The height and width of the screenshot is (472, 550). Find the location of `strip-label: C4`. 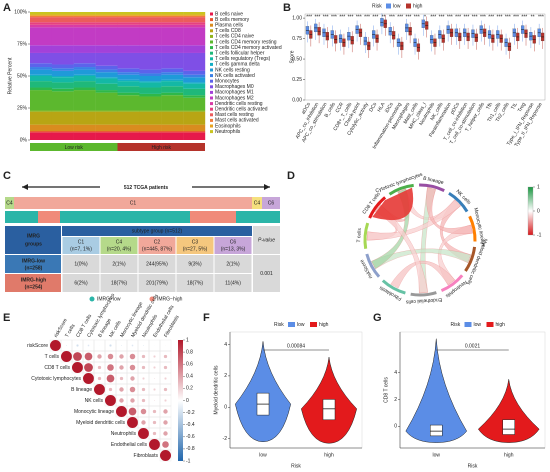

strip-label: C4 is located at coordinates (257, 203).